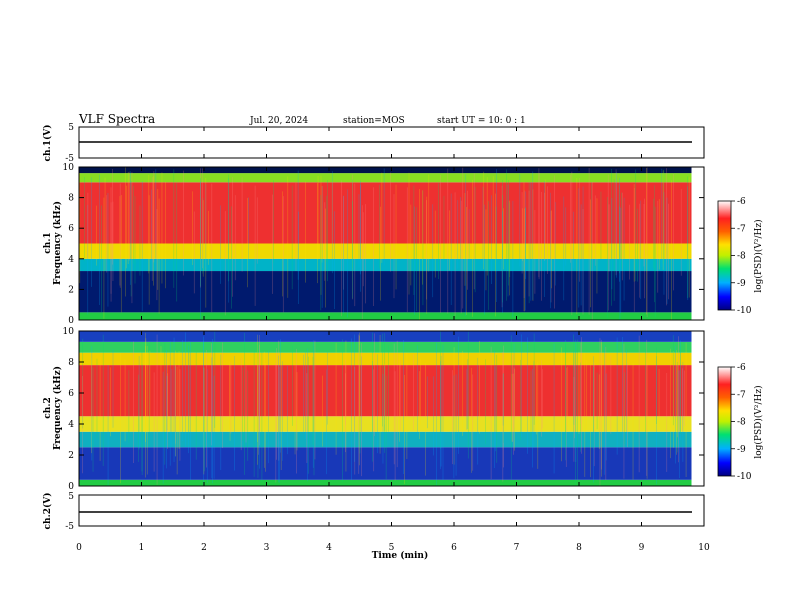  I want to click on station-label: station=MOS, so click(374, 121).